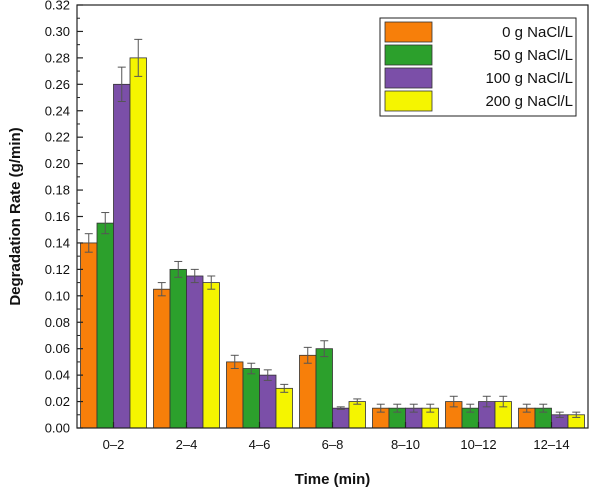 The height and width of the screenshot is (491, 600). I want to click on x-axis-title: Time (min), so click(333, 479).